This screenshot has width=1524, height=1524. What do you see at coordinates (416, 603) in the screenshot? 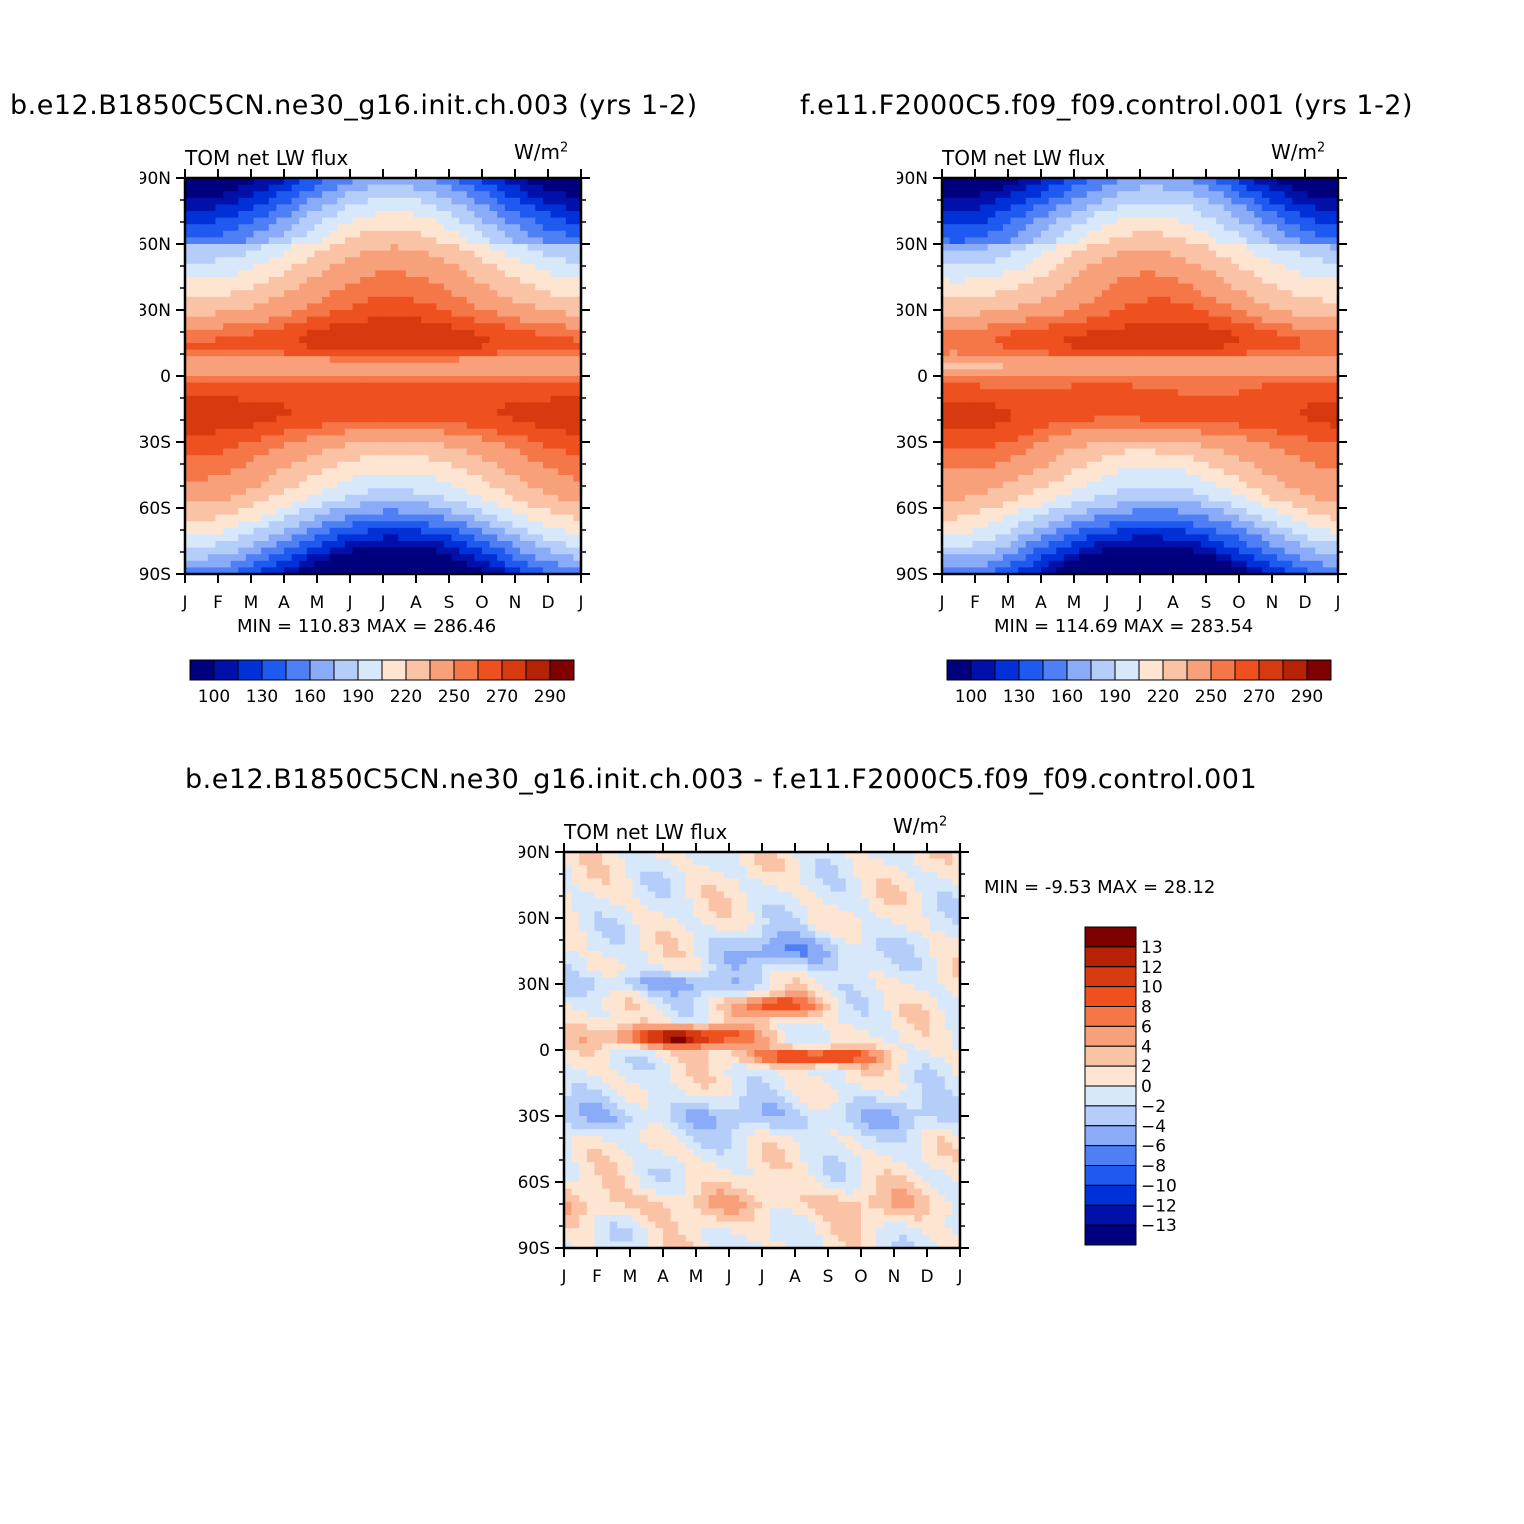
I see `panel1-xtick-label: A` at bounding box center [416, 603].